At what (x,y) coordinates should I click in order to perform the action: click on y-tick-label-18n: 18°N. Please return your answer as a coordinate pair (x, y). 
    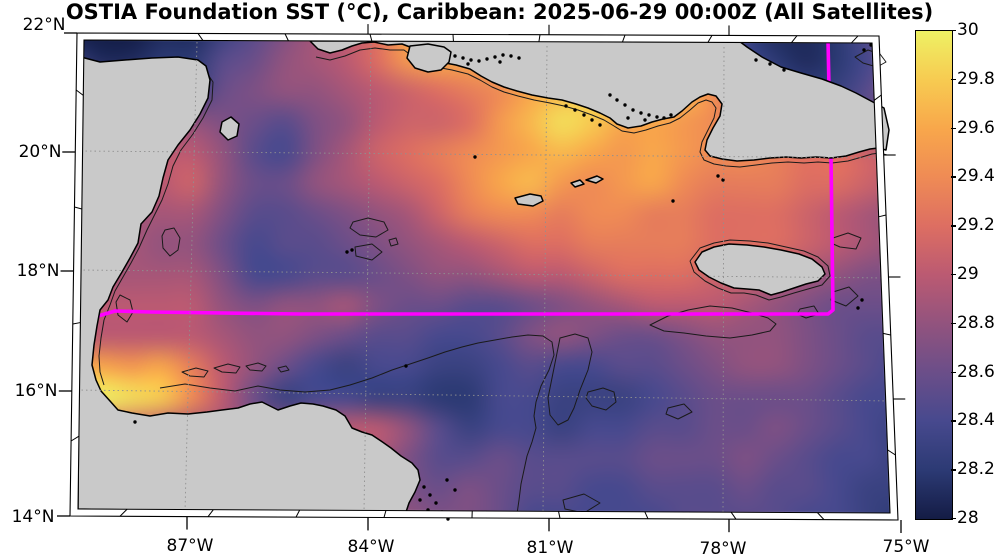
    Looking at the image, I should click on (38, 271).